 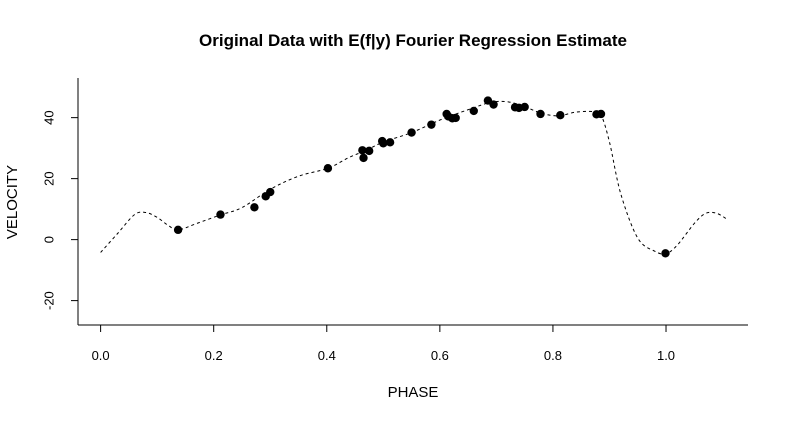 I want to click on y-tick-label: 20, so click(x=48, y=178).